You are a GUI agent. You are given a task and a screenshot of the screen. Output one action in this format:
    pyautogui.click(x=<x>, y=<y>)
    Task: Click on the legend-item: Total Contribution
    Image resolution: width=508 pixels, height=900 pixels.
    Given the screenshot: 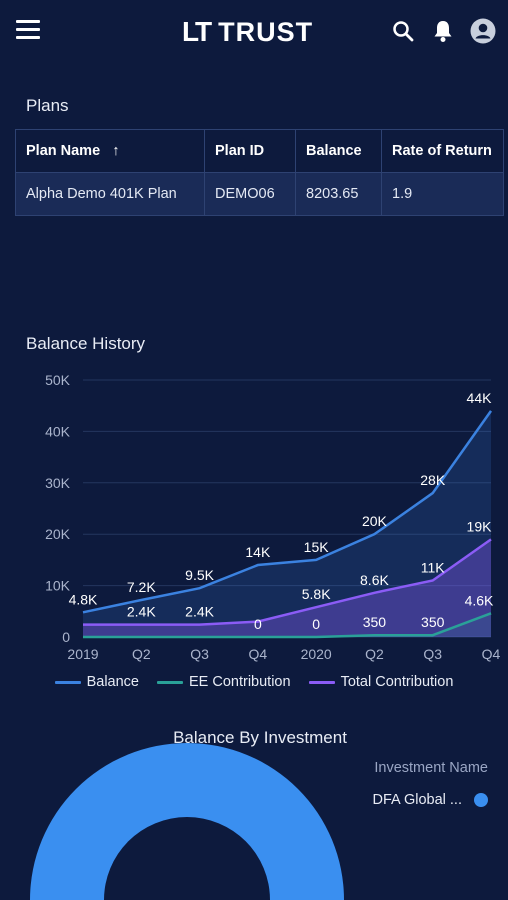 What is the action you would take?
    pyautogui.click(x=381, y=682)
    